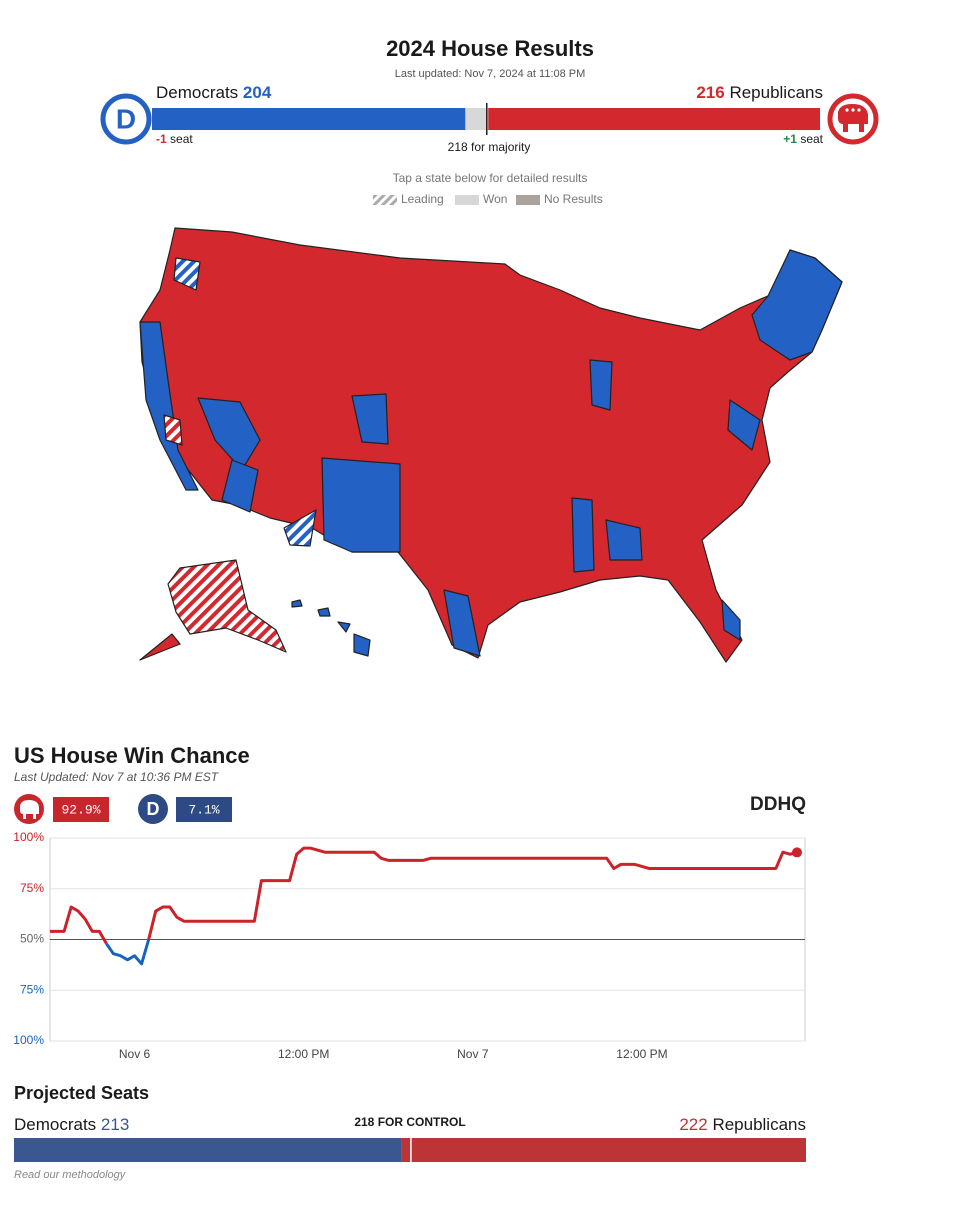  Describe the element at coordinates (490, 48) in the screenshot. I see `title: 2024 House Results` at that location.